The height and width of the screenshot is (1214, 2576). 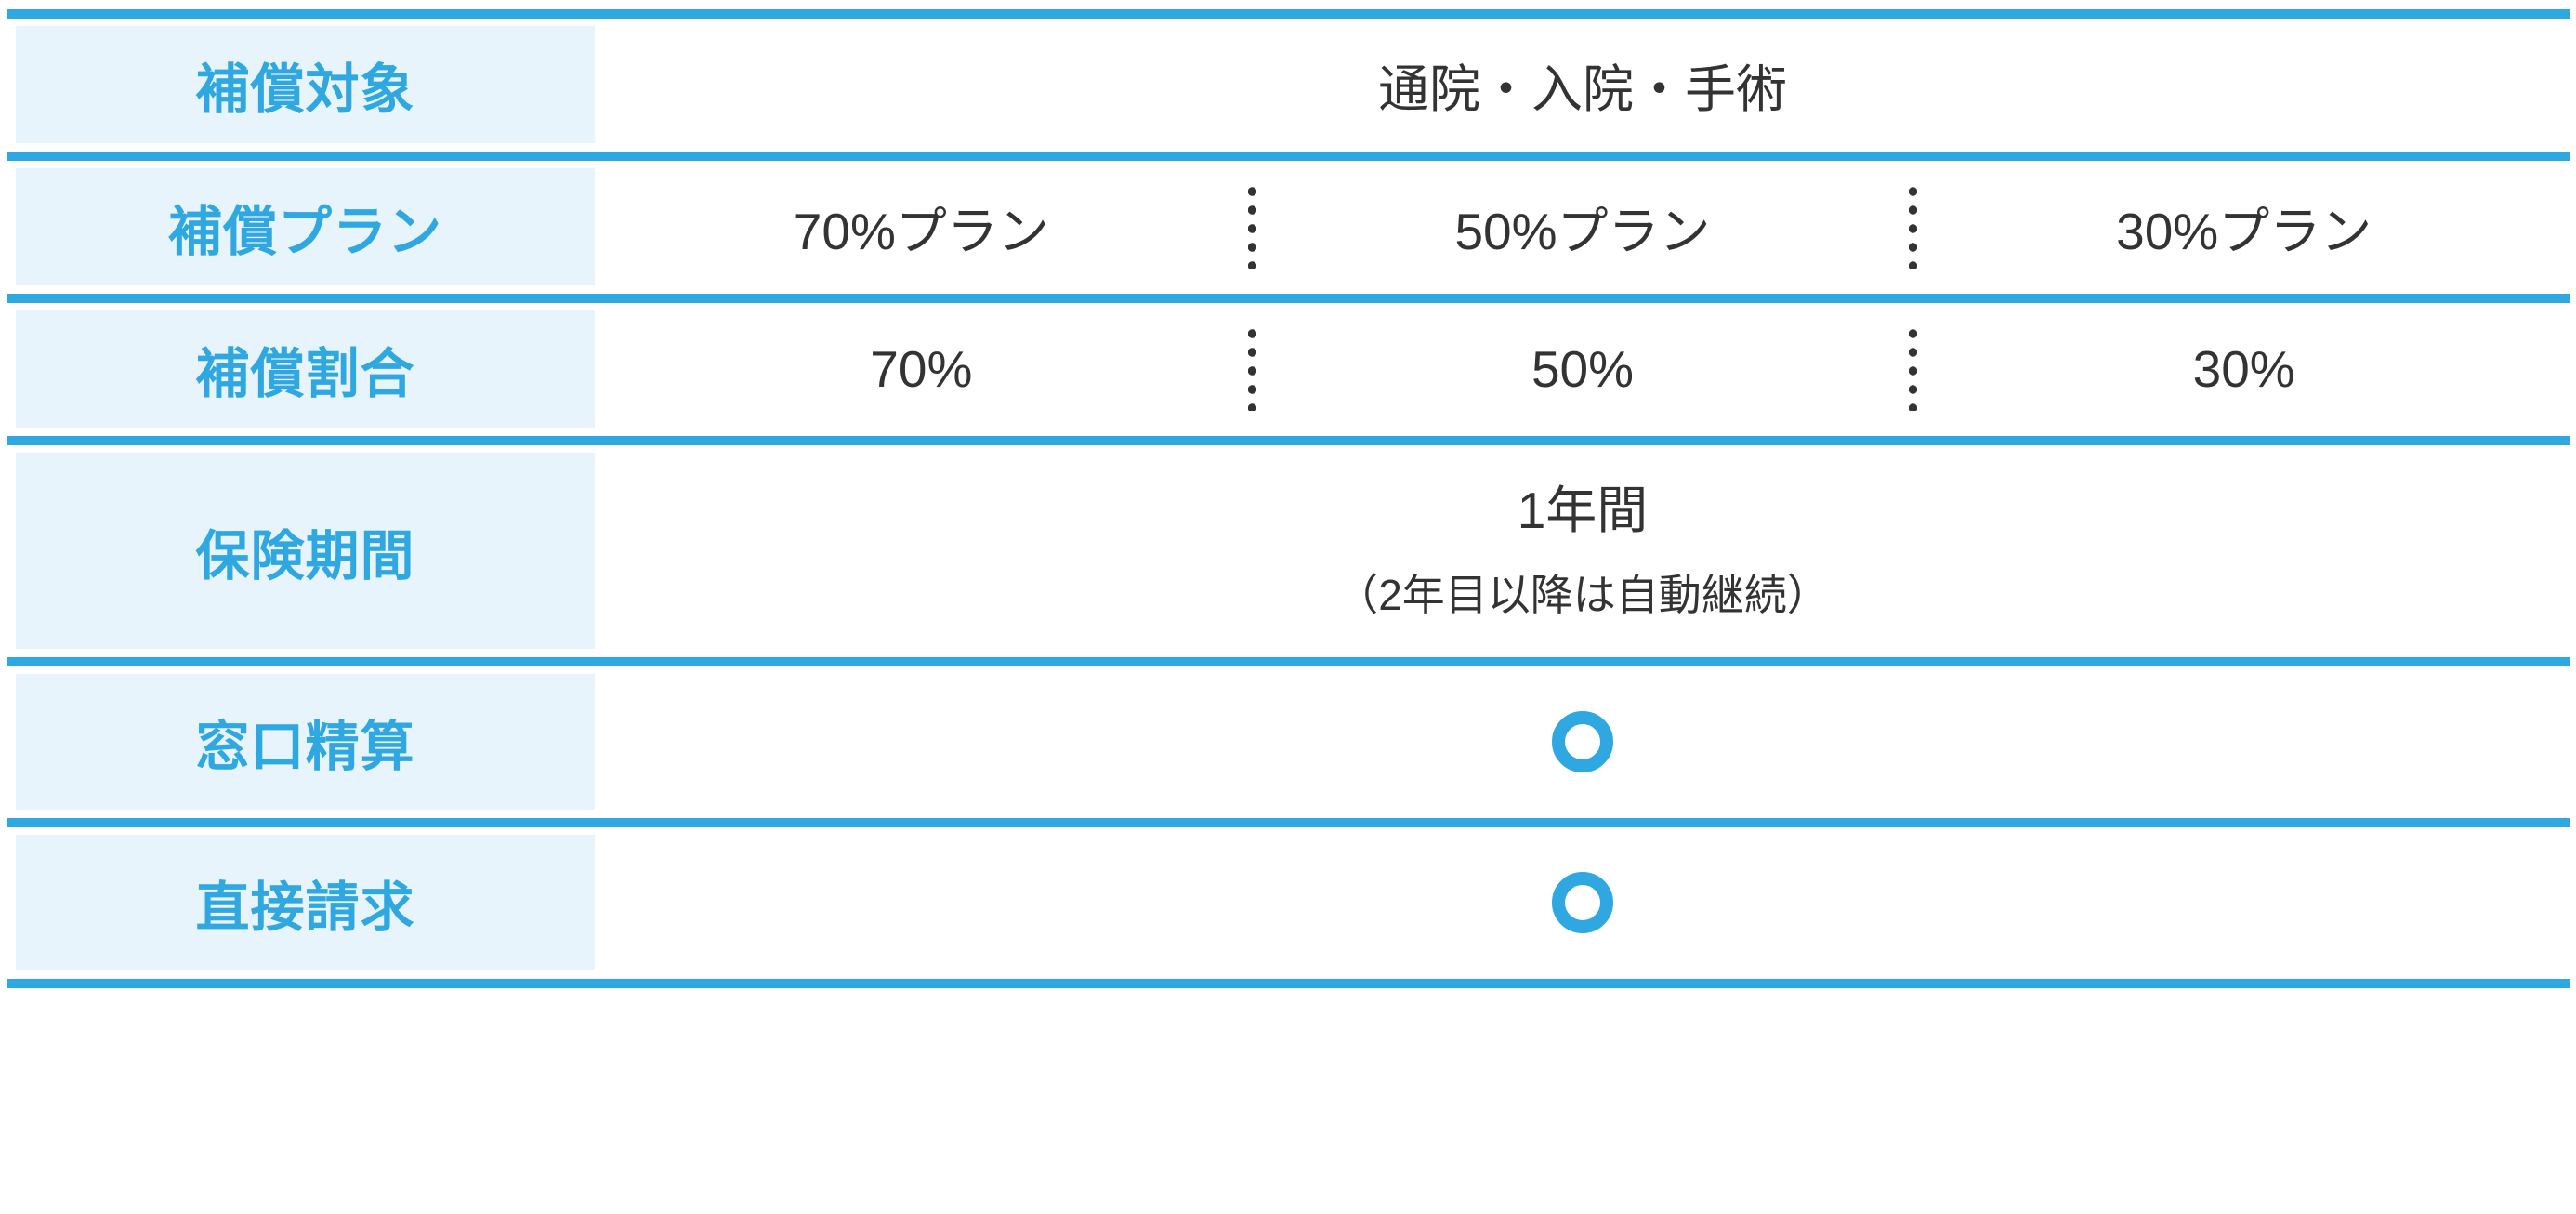 I want to click on direct-claim-value, so click(x=1582, y=902).